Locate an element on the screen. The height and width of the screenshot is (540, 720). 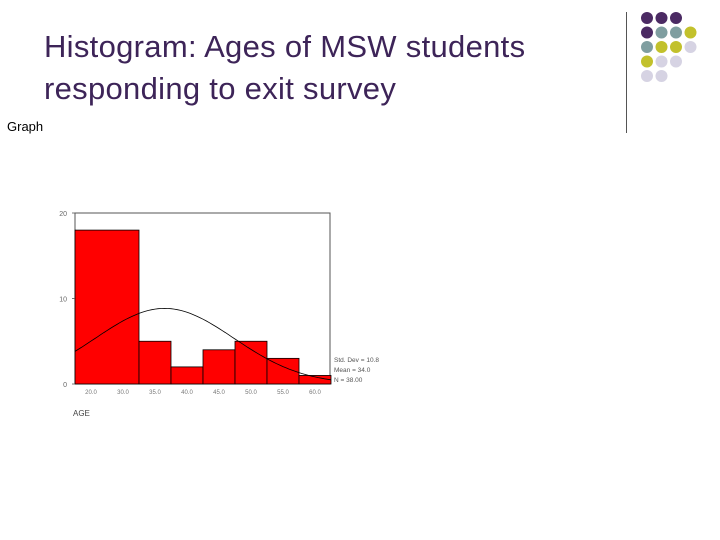
bar-group is located at coordinates (203, 307).